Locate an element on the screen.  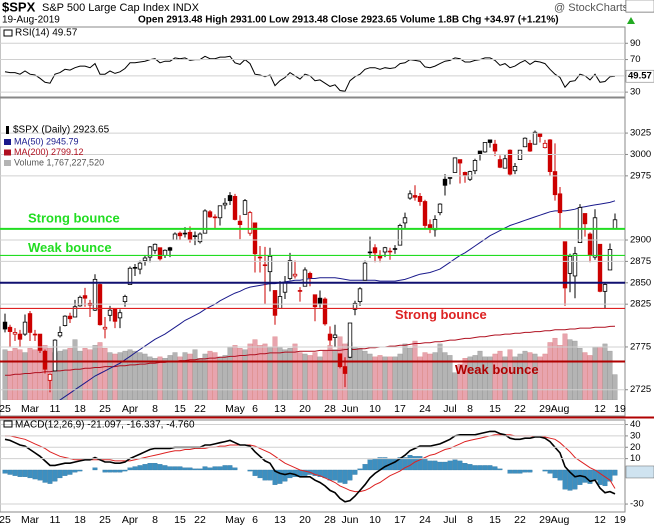
legend-swatch is located at coordinates (7, 152).